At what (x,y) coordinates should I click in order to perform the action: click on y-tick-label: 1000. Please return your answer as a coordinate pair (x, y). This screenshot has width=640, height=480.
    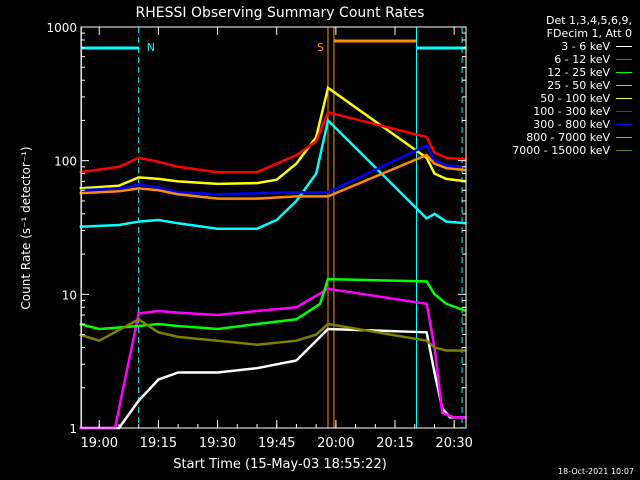
    Looking at the image, I should click on (61, 28).